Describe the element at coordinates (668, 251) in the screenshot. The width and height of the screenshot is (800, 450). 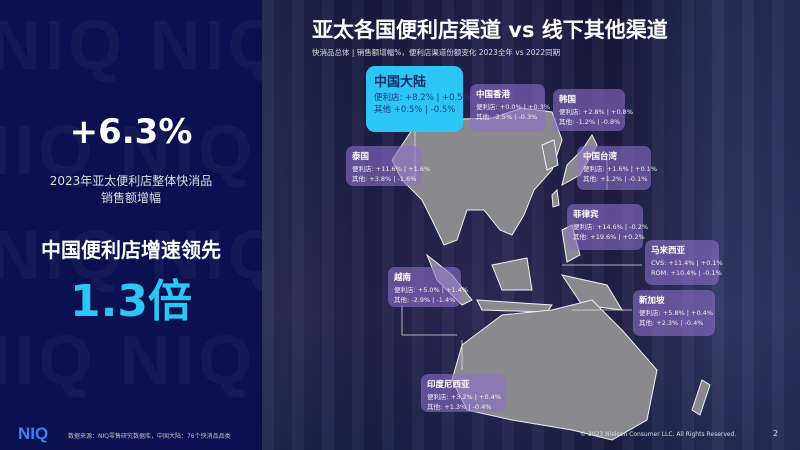
I see `region-name: 马来西亚` at that location.